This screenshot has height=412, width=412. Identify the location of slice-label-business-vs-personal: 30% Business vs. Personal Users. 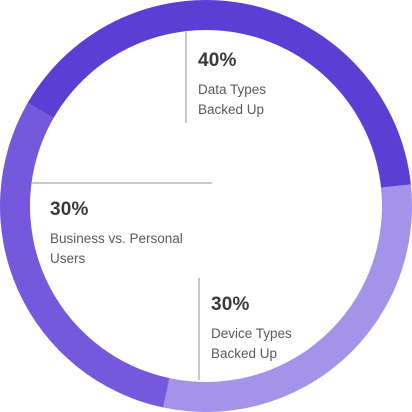
(130, 234).